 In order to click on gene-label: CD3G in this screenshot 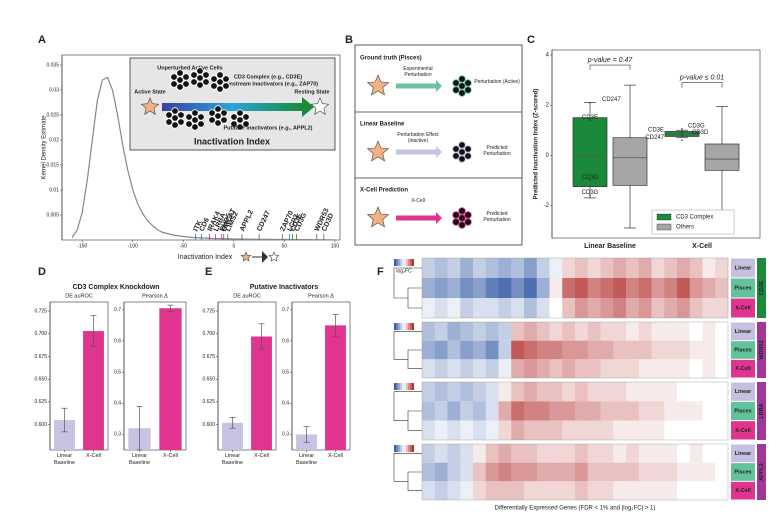, I will do `click(590, 193)`.